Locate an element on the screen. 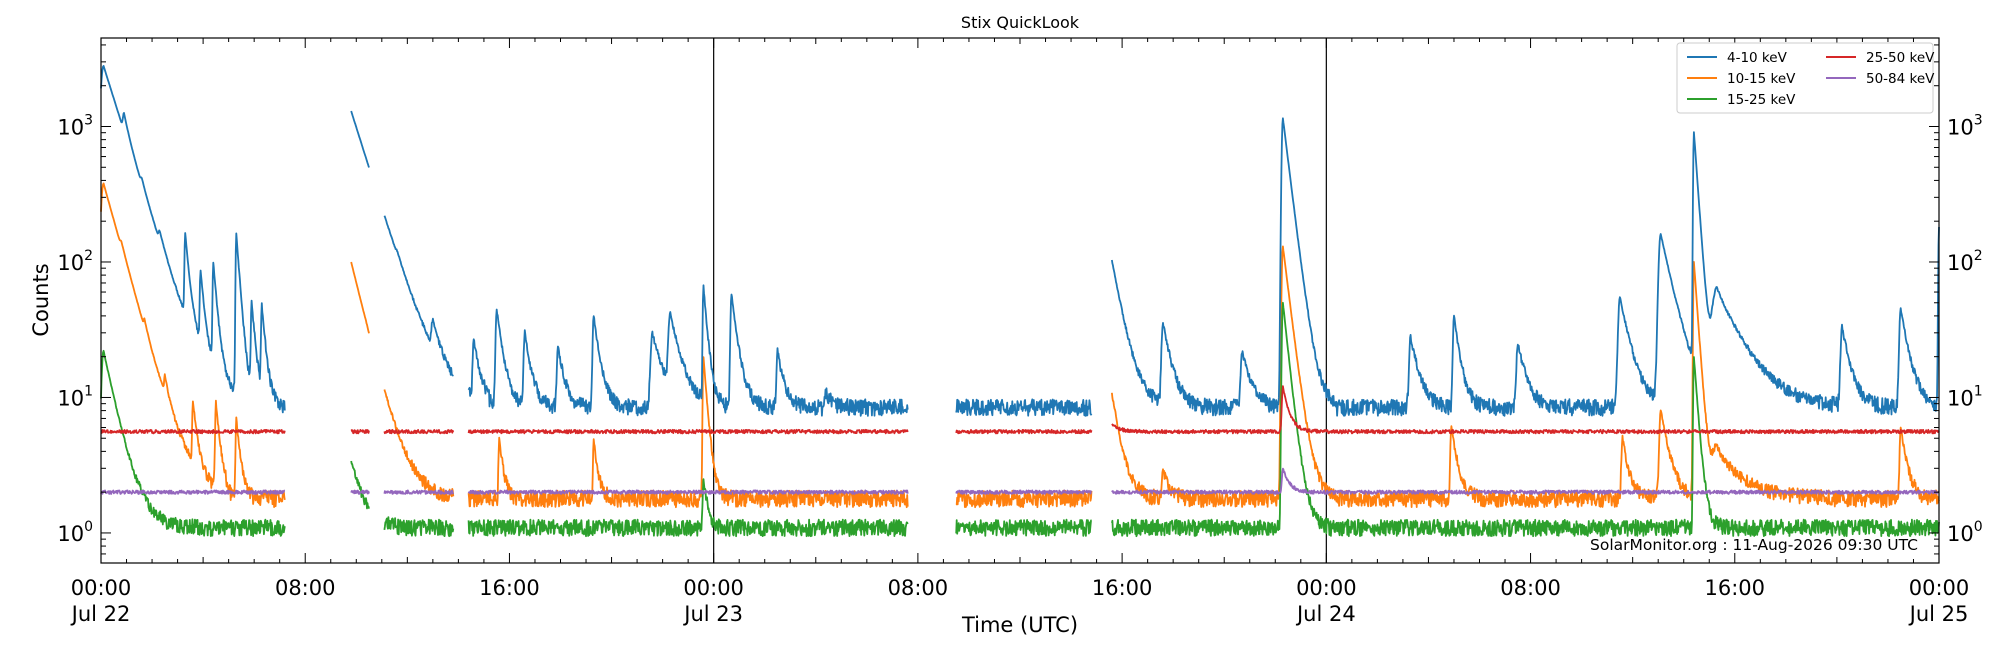 This screenshot has height=650, width=2000. x-tick-label-8: 16:00 is located at coordinates (1735, 588).